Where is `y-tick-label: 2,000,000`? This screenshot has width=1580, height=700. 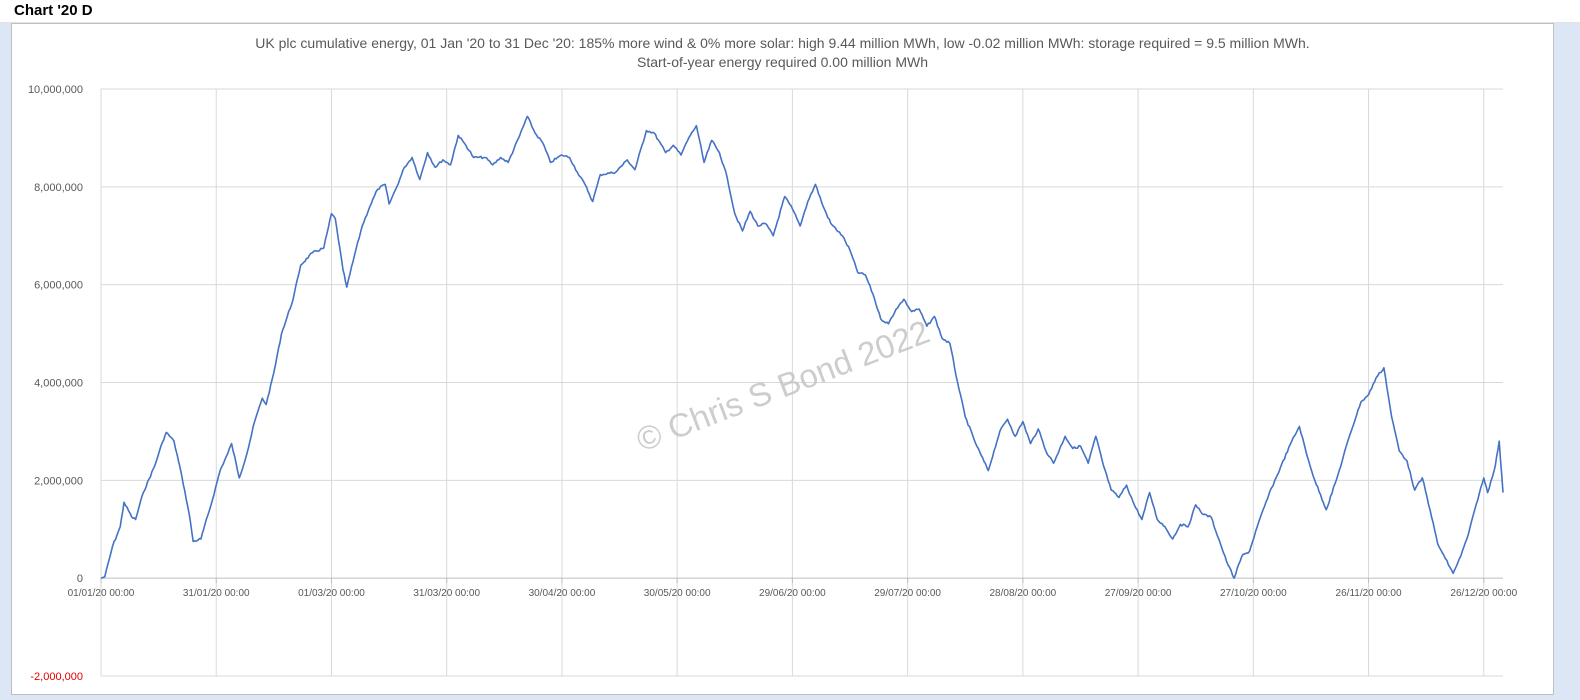
y-tick-label: 2,000,000 is located at coordinates (58, 481).